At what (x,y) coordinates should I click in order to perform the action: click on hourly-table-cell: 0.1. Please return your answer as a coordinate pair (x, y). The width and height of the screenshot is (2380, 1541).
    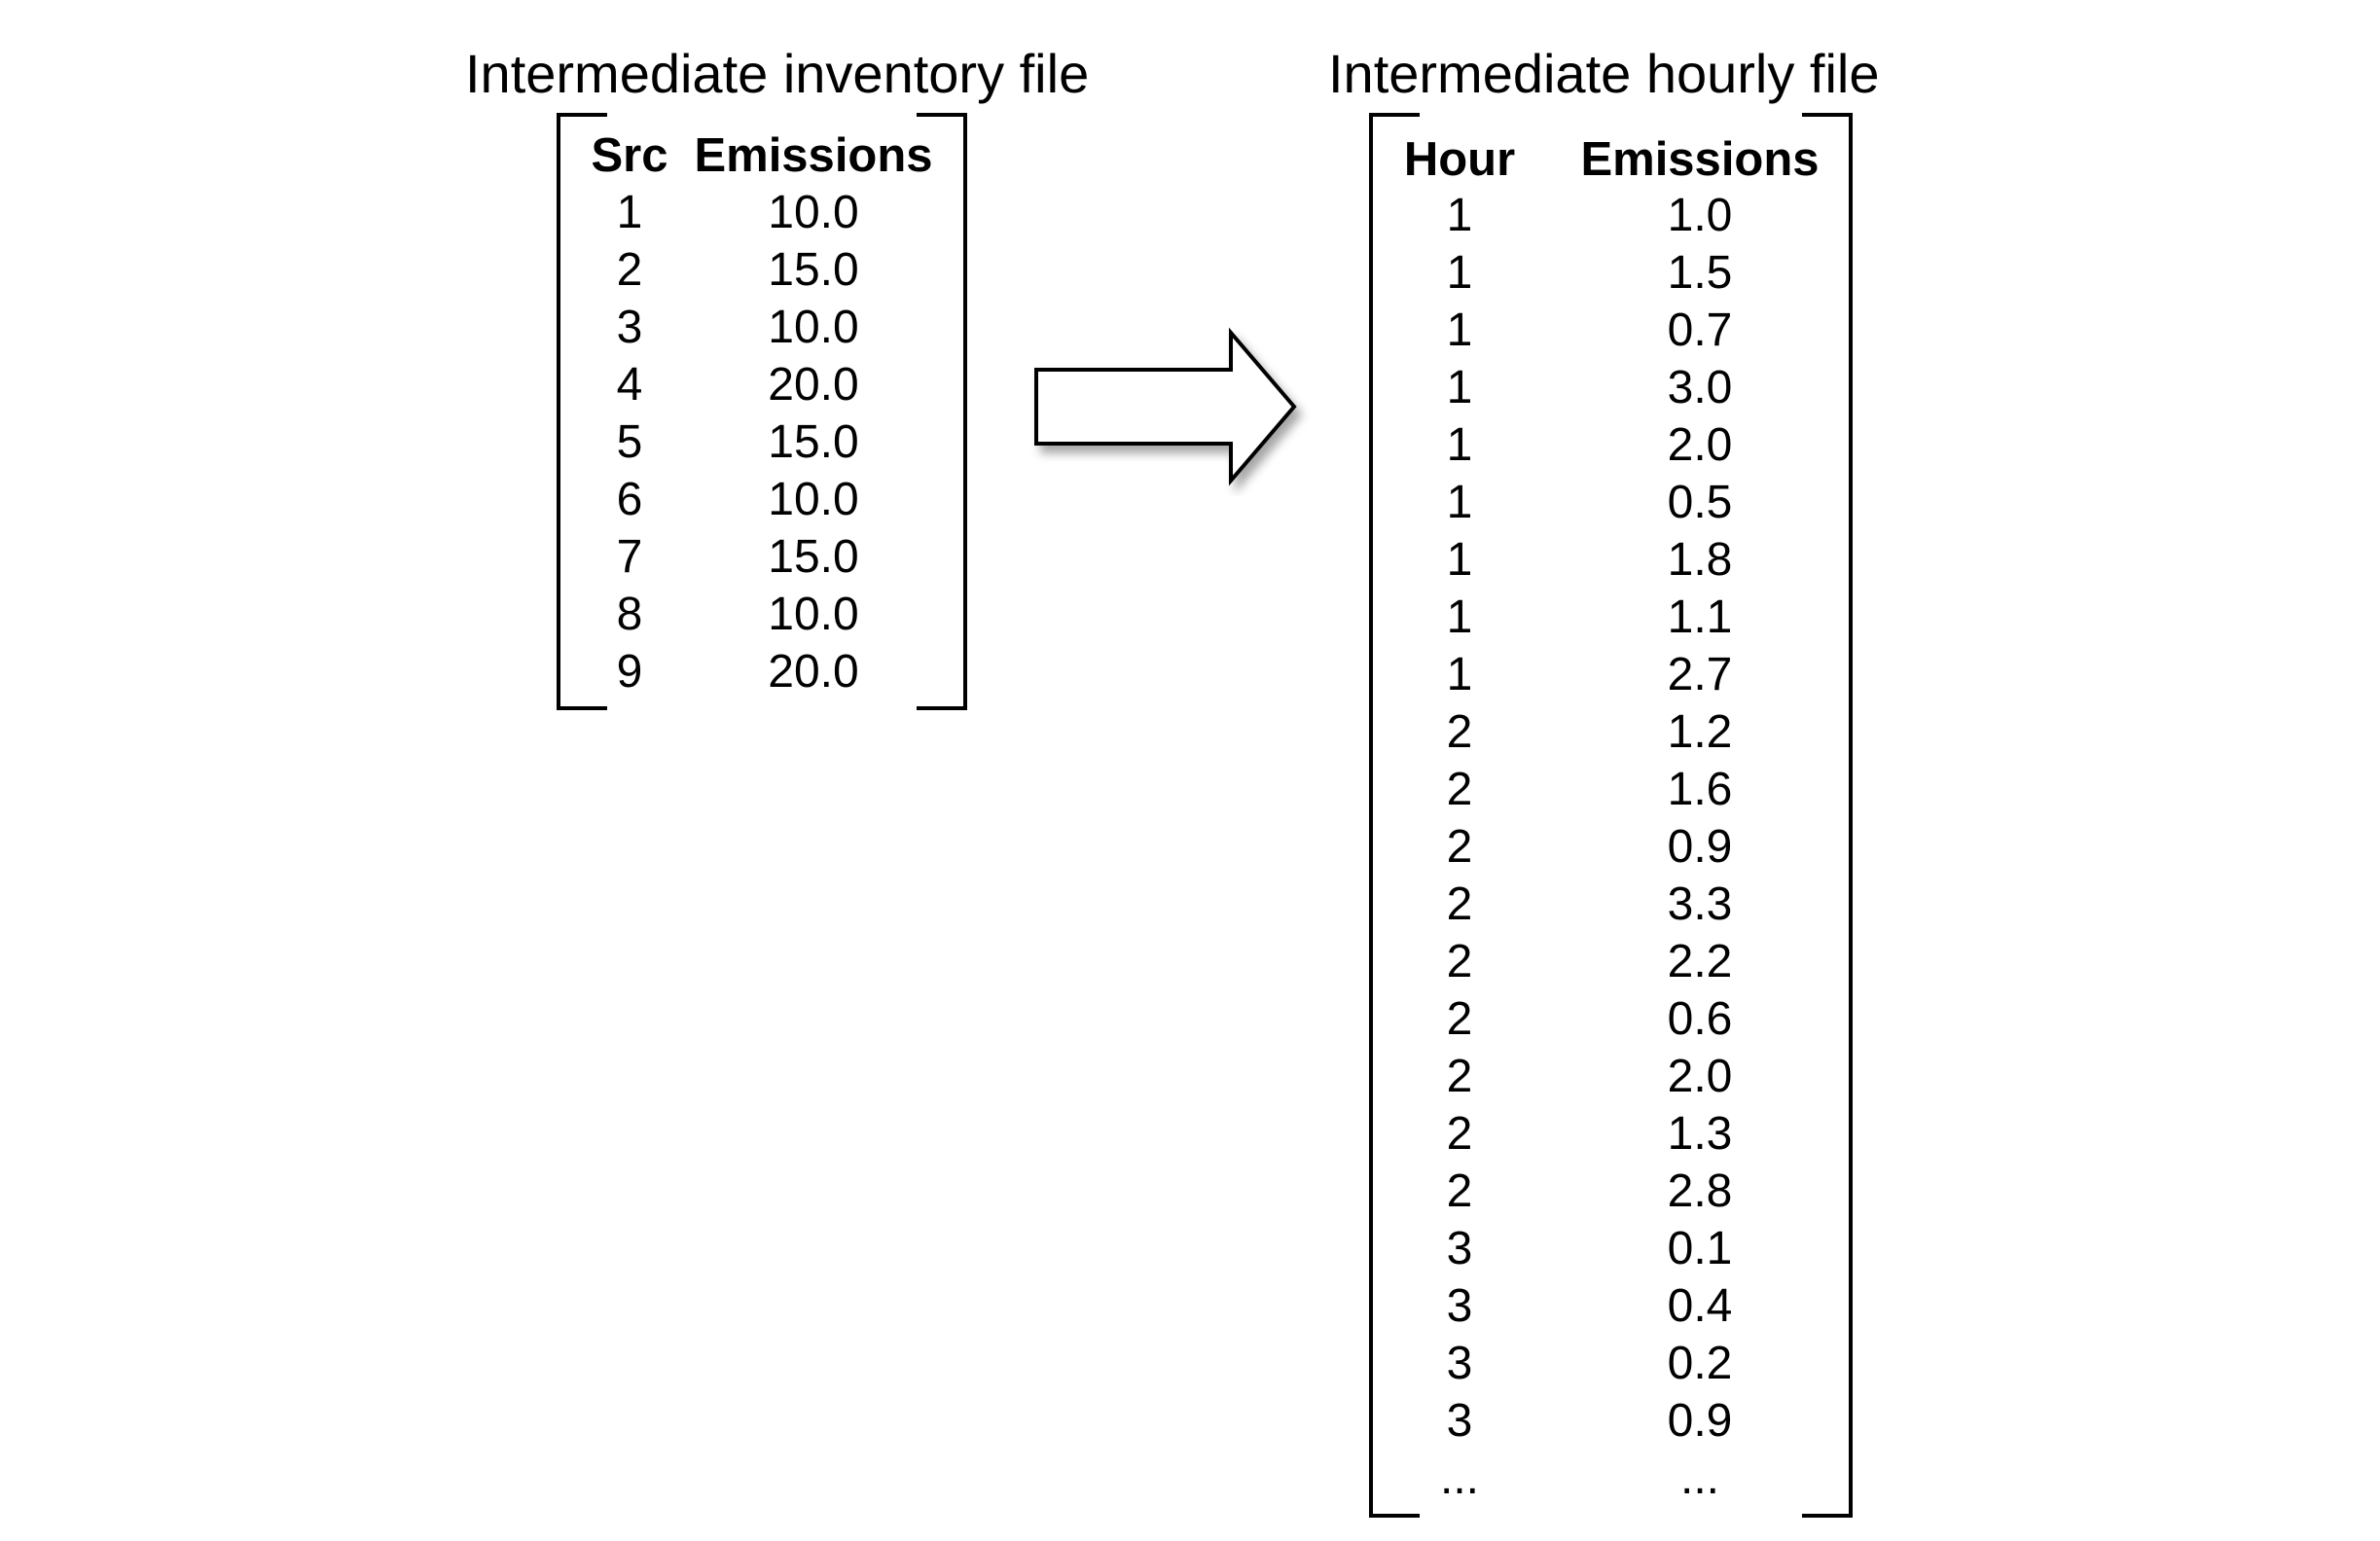
    Looking at the image, I should click on (1700, 1248).